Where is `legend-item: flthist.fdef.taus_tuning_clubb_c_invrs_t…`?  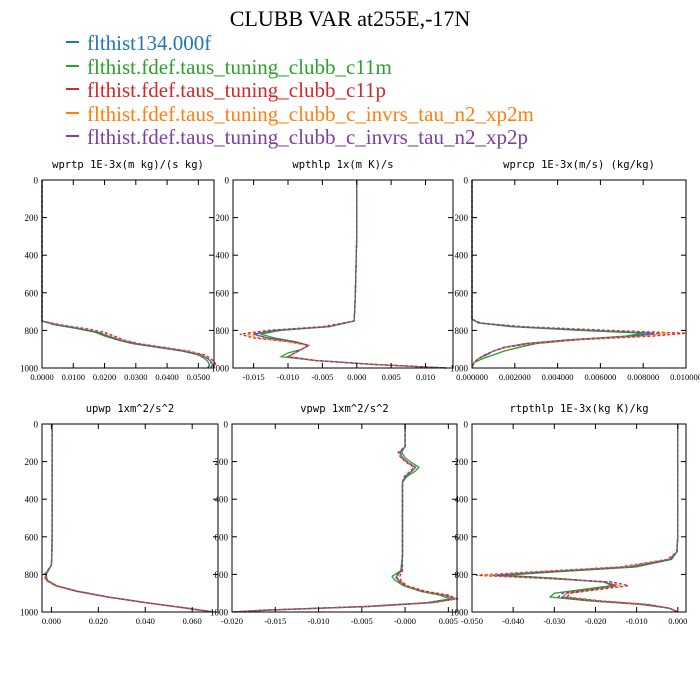
legend-item: flthist.fdef.taus_tuning_clubb_c_invrs_t… is located at coordinates (300, 115).